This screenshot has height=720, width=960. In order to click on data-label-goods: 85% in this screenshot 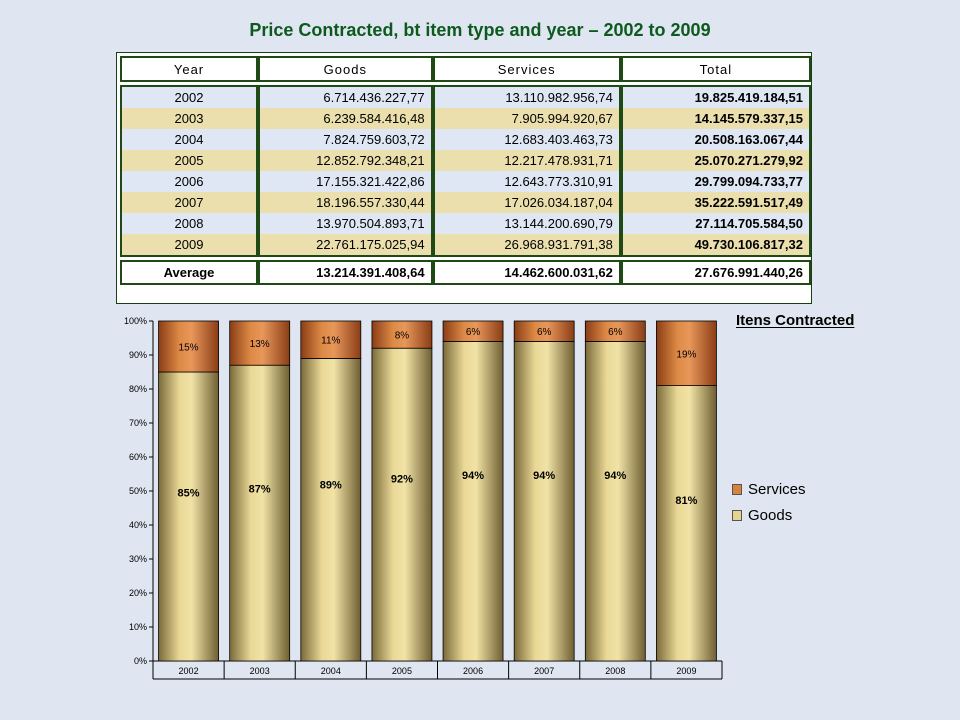, I will do `click(189, 493)`.